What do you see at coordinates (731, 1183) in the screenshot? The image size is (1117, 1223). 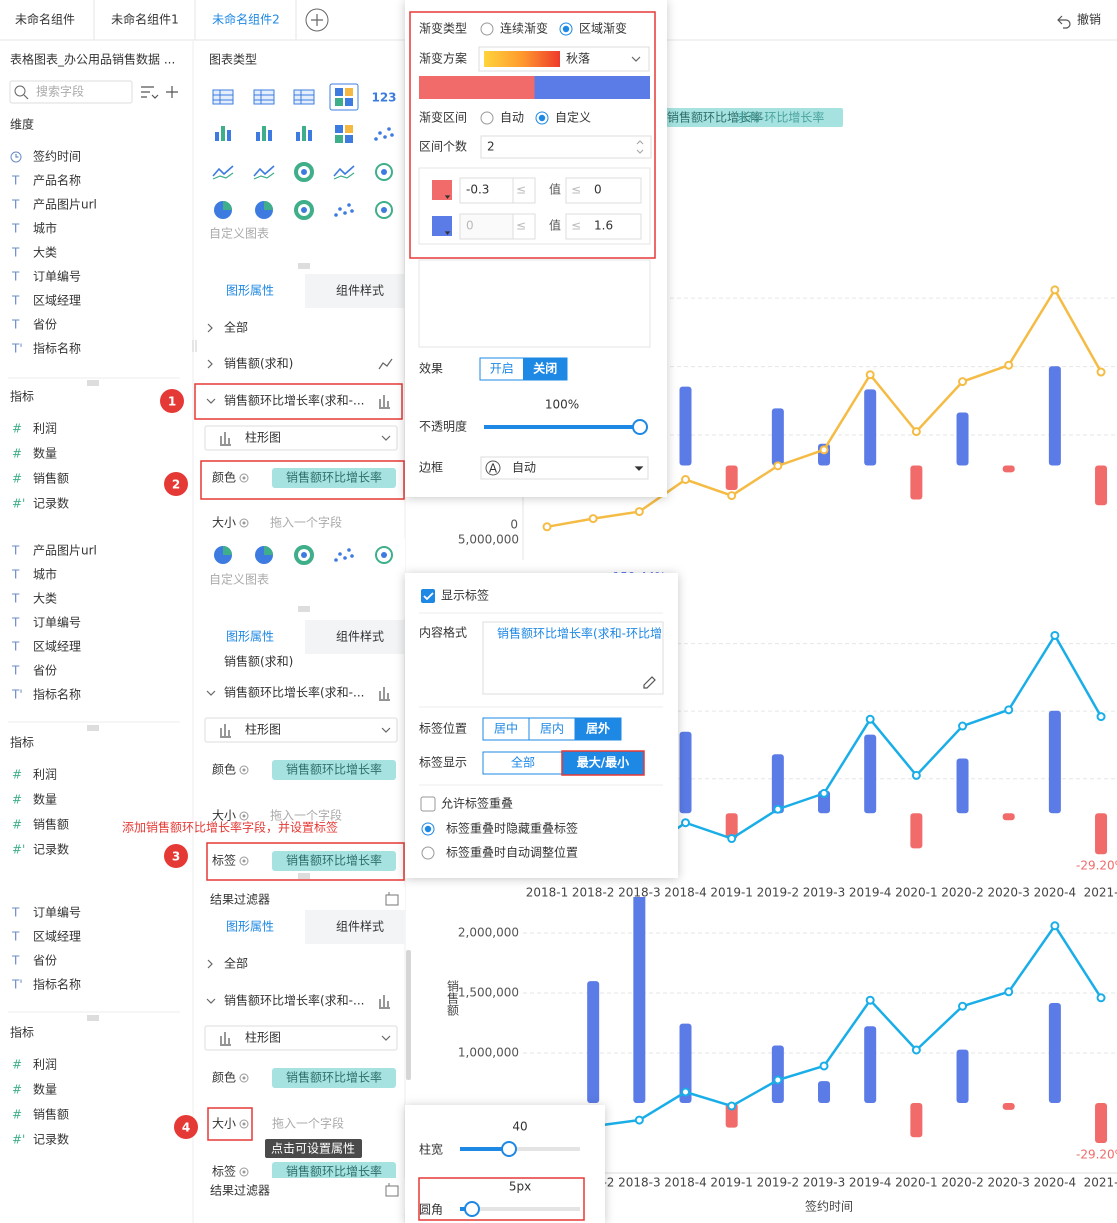 I see `x-tick-label: 2019-1` at bounding box center [731, 1183].